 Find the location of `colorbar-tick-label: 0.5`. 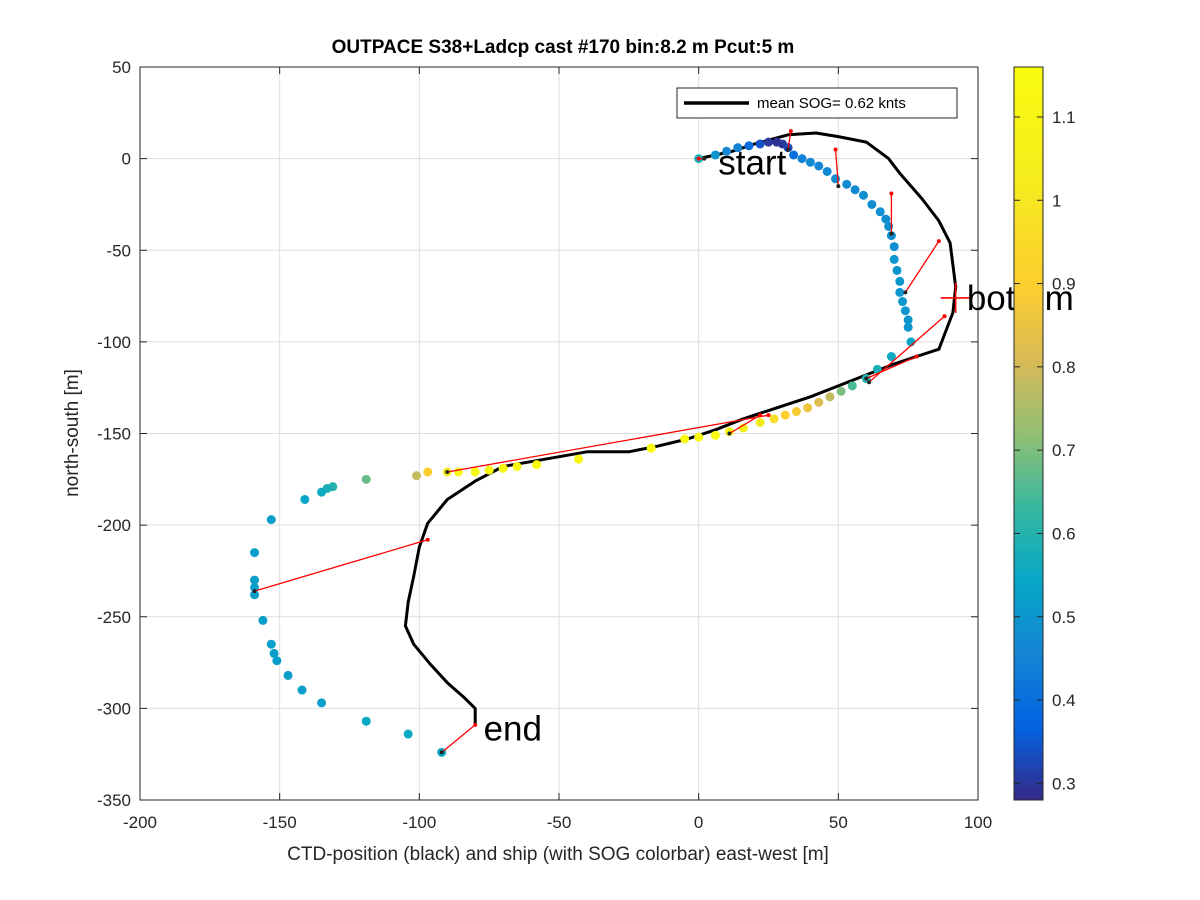

colorbar-tick-label: 0.5 is located at coordinates (1064, 617).